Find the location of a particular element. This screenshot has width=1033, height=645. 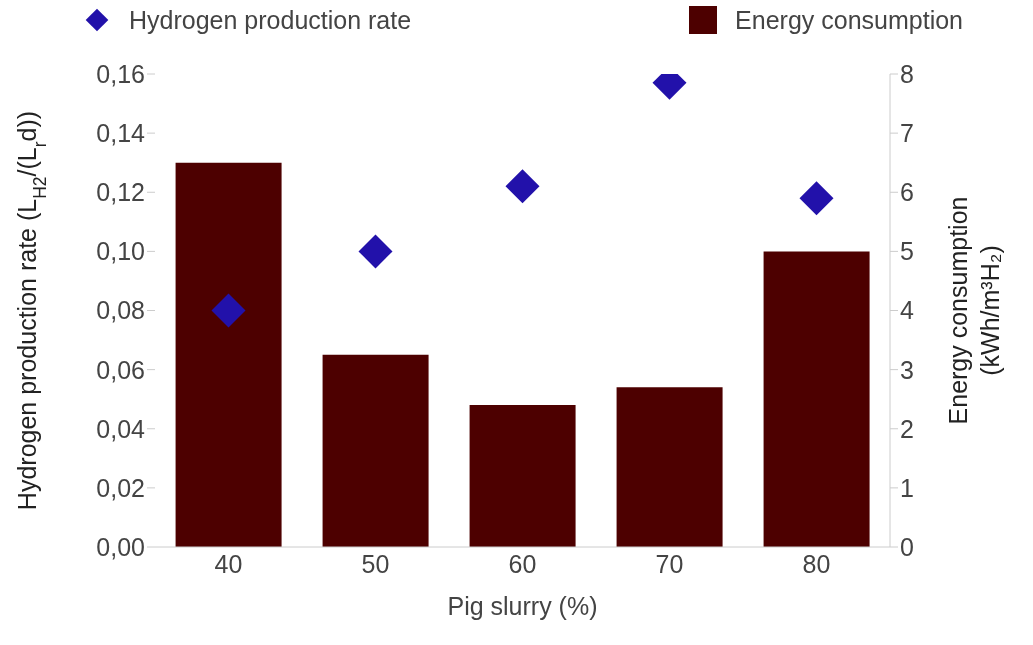

y2-tick-label: 8 is located at coordinates (907, 73).